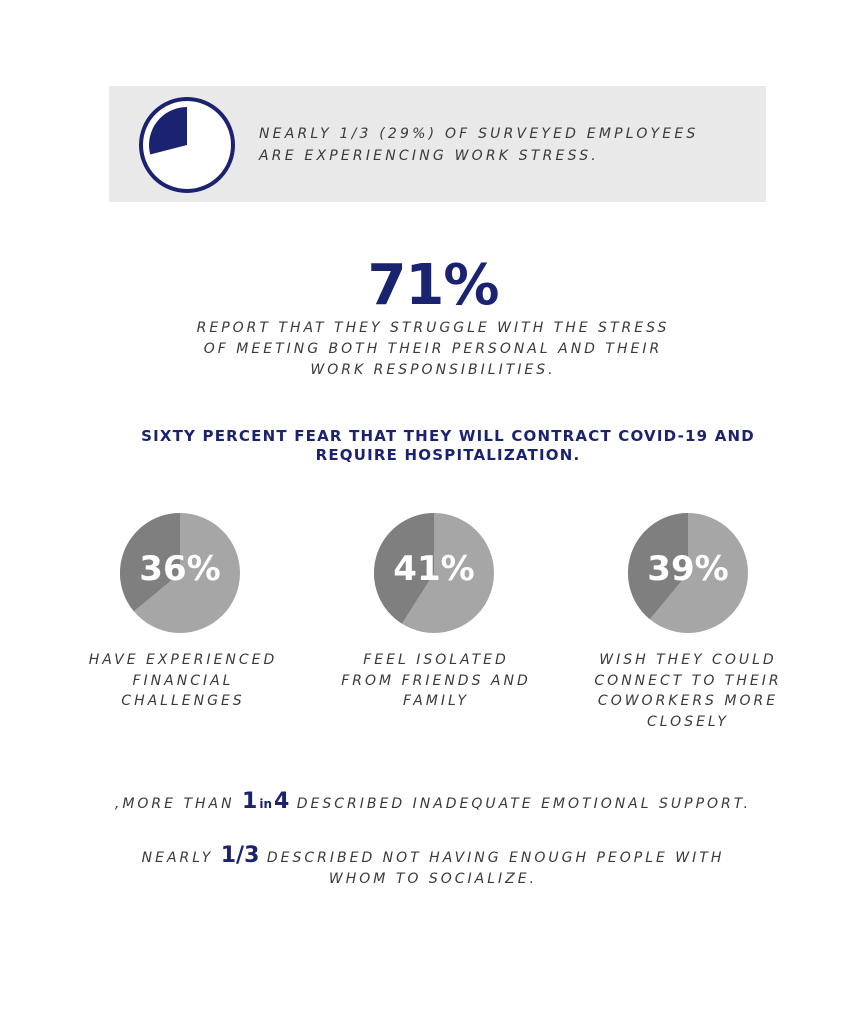  What do you see at coordinates (265, 804) in the screenshot?
I see `line1-in: in` at bounding box center [265, 804].